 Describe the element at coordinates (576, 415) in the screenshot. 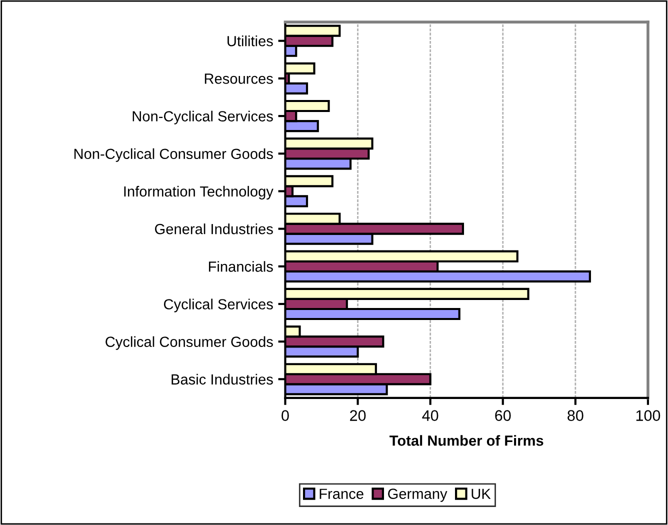

I see `x-tick-label: 80` at that location.